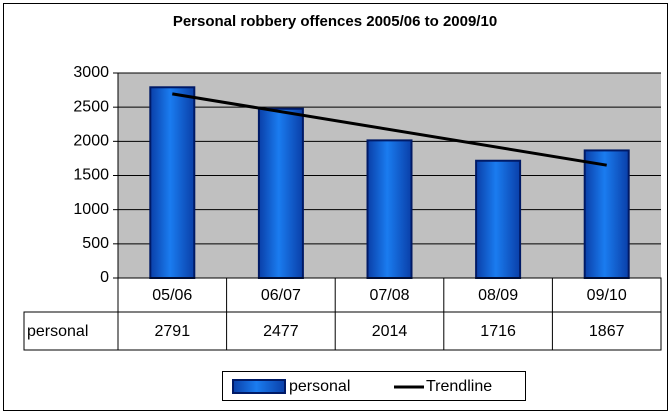  I want to click on x-tick-label: 07/08, so click(389, 295).